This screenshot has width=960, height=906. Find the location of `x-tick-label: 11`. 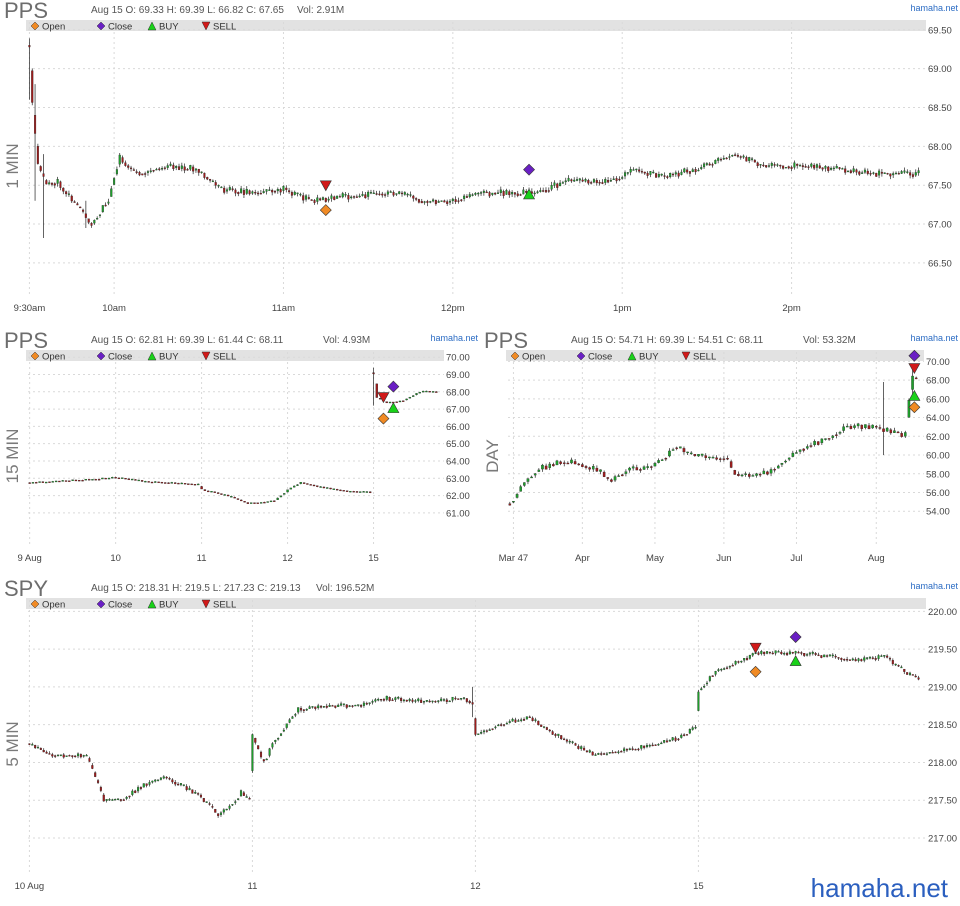

x-tick-label: 11 is located at coordinates (202, 558).